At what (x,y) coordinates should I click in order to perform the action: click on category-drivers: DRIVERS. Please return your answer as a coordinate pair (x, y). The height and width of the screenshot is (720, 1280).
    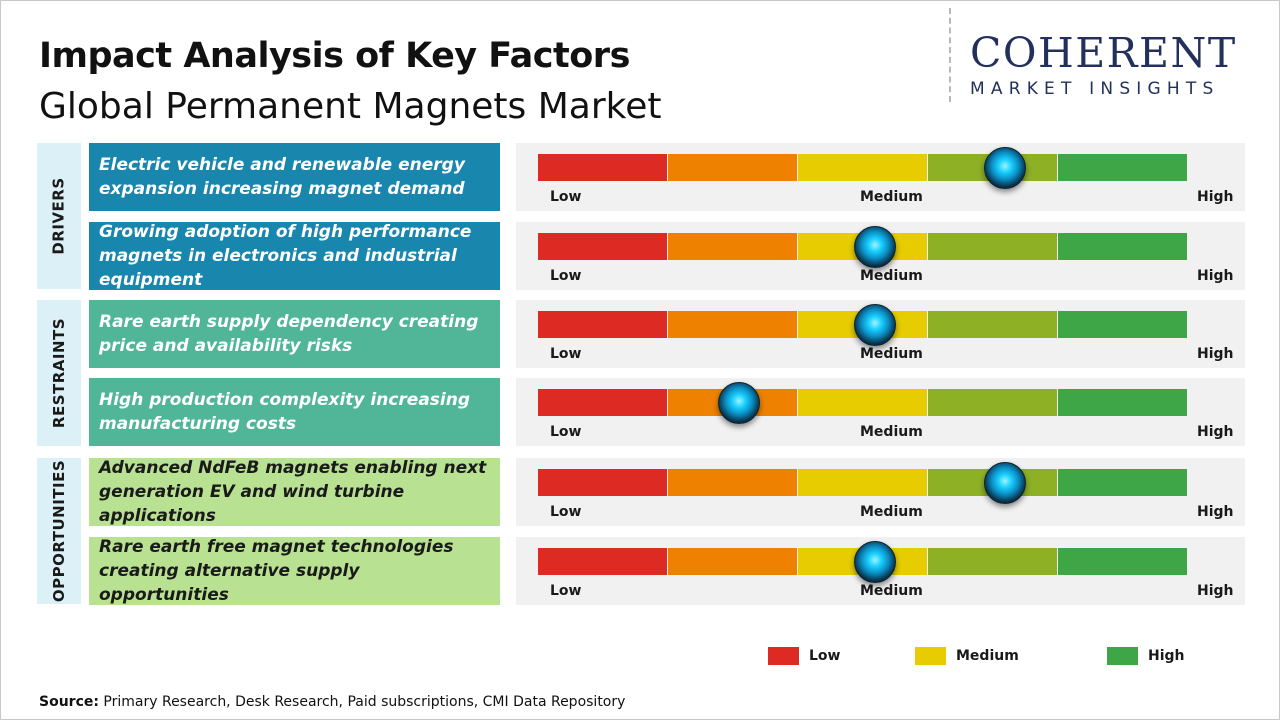
    Looking at the image, I should click on (59, 216).